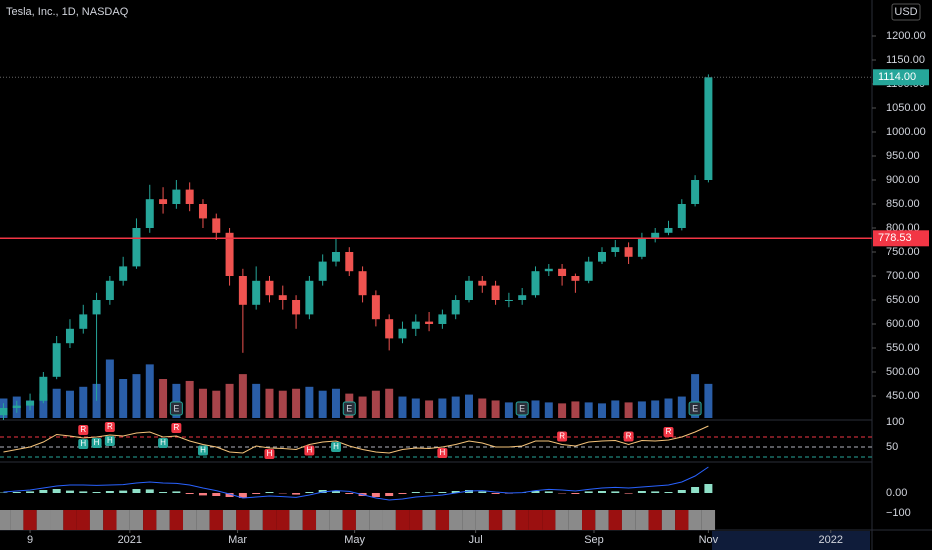 The height and width of the screenshot is (550, 932). I want to click on y-tick-label: 600.00, so click(903, 324).